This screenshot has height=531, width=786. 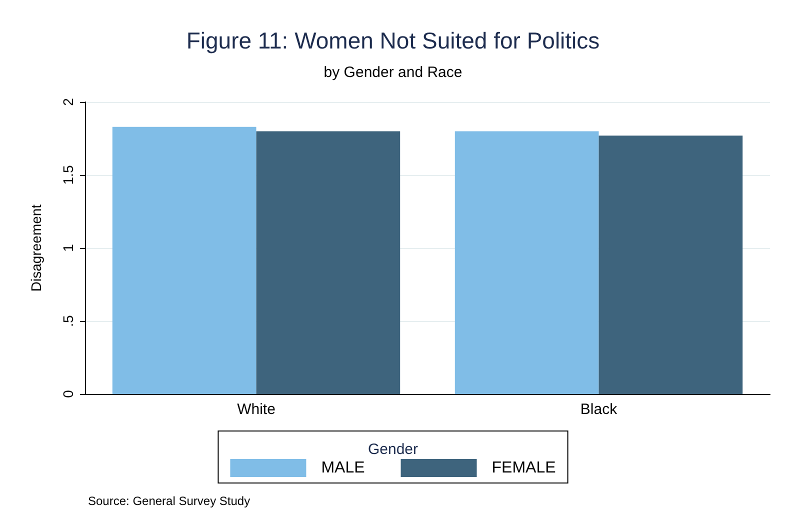 I want to click on y-tick-label: 1, so click(x=68, y=248).